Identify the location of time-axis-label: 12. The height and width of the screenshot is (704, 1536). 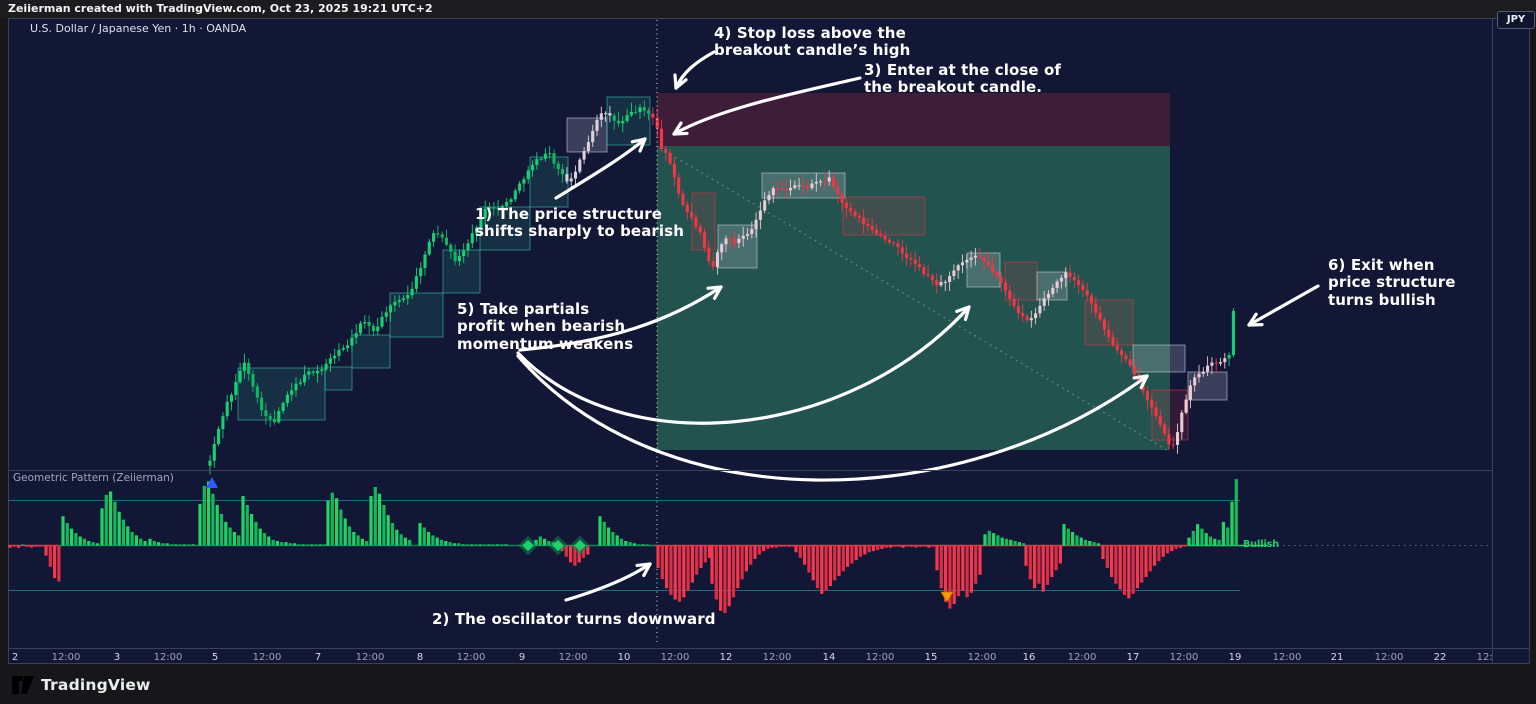
(726, 657).